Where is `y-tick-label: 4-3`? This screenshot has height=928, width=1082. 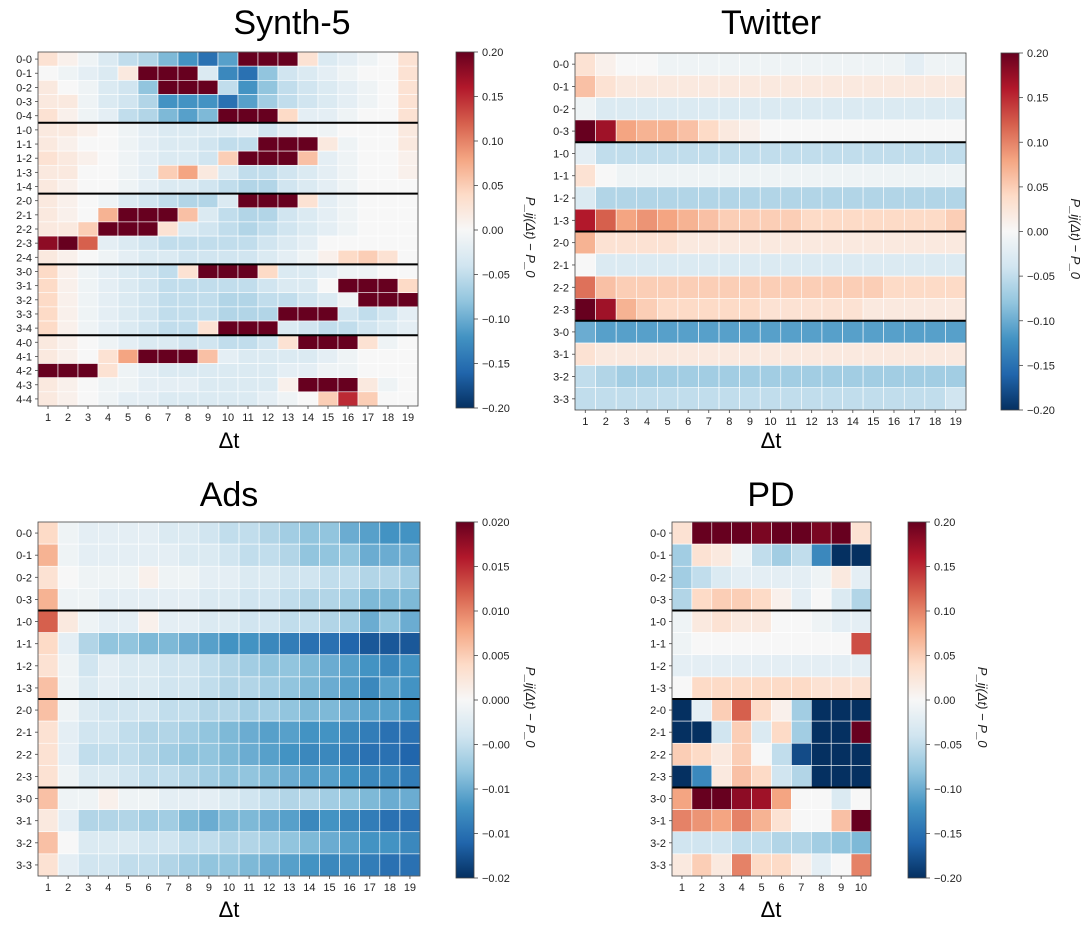 y-tick-label: 4-3 is located at coordinates (24, 386).